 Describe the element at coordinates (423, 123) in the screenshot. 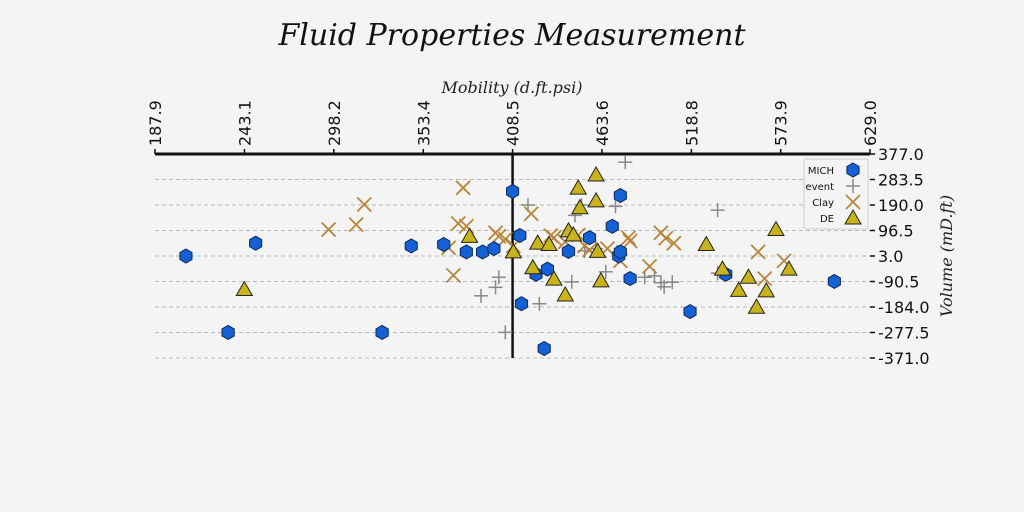

I see `x-tick-label: 353.4` at that location.